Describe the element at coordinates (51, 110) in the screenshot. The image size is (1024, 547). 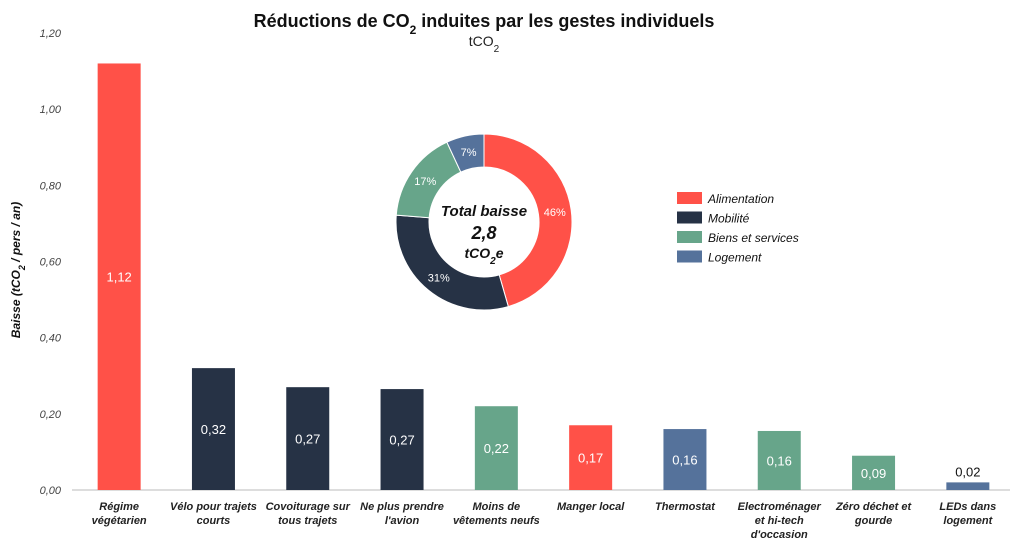
I see `y-tick-label: 1,00` at that location.